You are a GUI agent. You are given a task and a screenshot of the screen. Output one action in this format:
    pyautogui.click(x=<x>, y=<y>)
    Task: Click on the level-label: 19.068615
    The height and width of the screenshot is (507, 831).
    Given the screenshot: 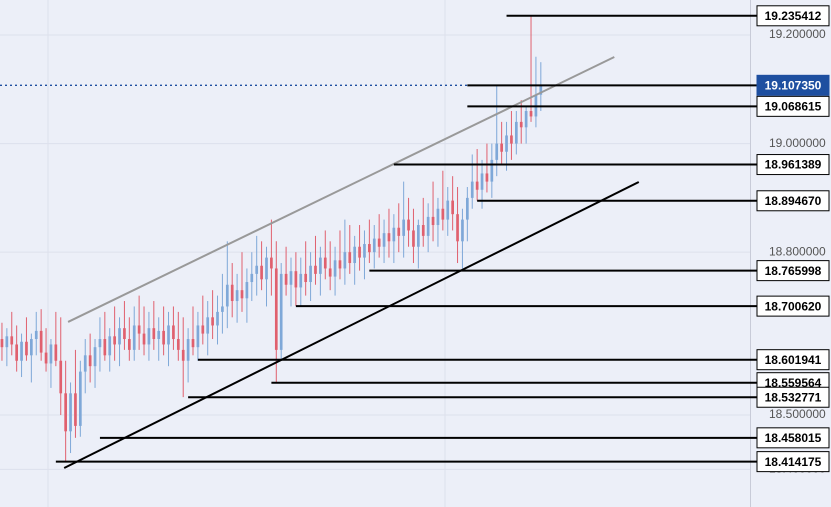 What is the action you would take?
    pyautogui.click(x=793, y=107)
    